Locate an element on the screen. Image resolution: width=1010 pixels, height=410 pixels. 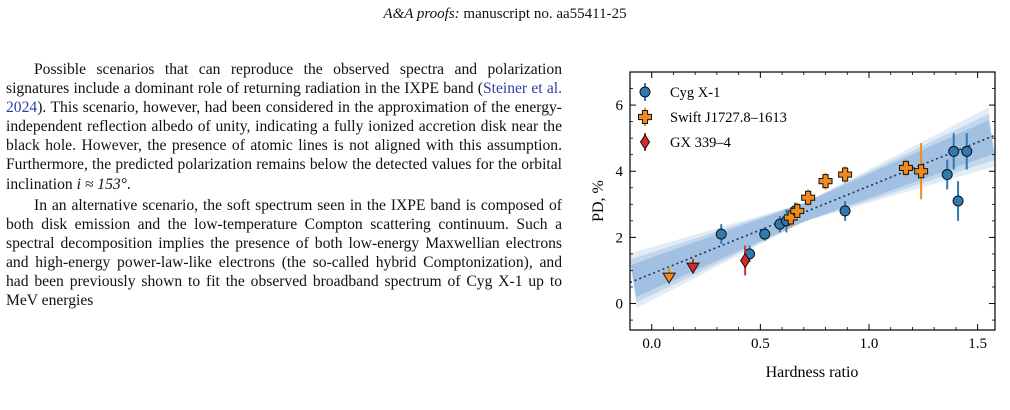
inclination-math: i ≈ 153° is located at coordinates (101, 184).